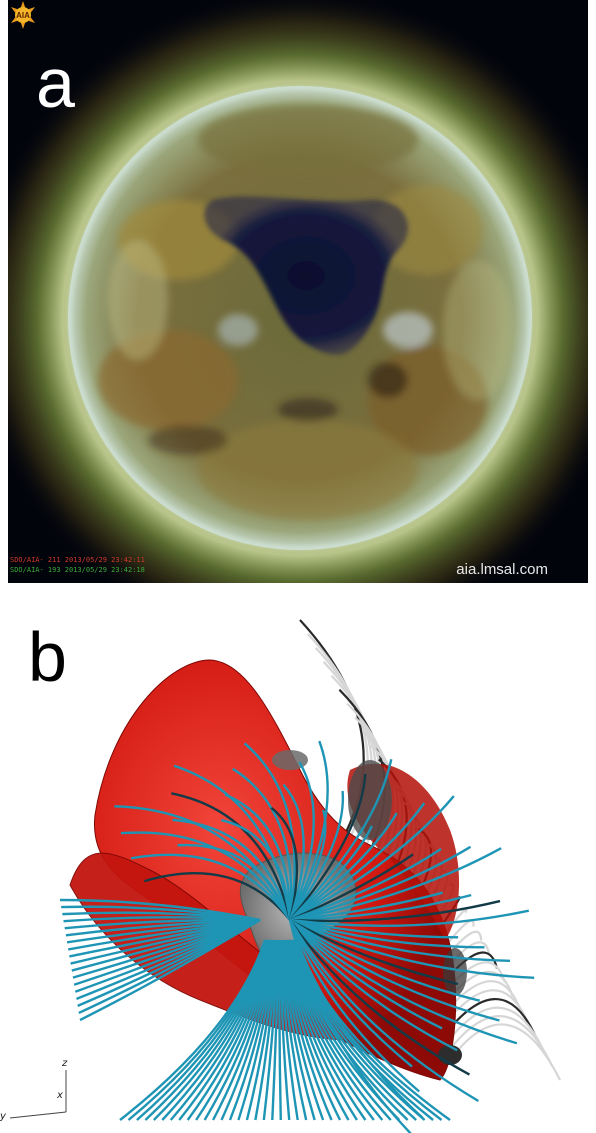 The height and width of the screenshot is (1133, 596). I want to click on aia-logo-icon: AIA, so click(23, 15).